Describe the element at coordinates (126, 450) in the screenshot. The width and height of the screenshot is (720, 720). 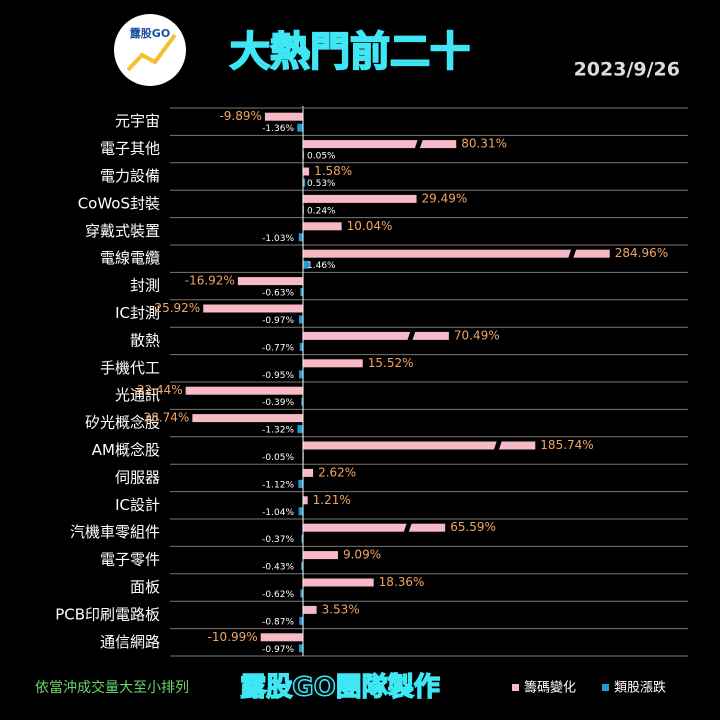
I see `y-tick-label: AM概念股` at that location.